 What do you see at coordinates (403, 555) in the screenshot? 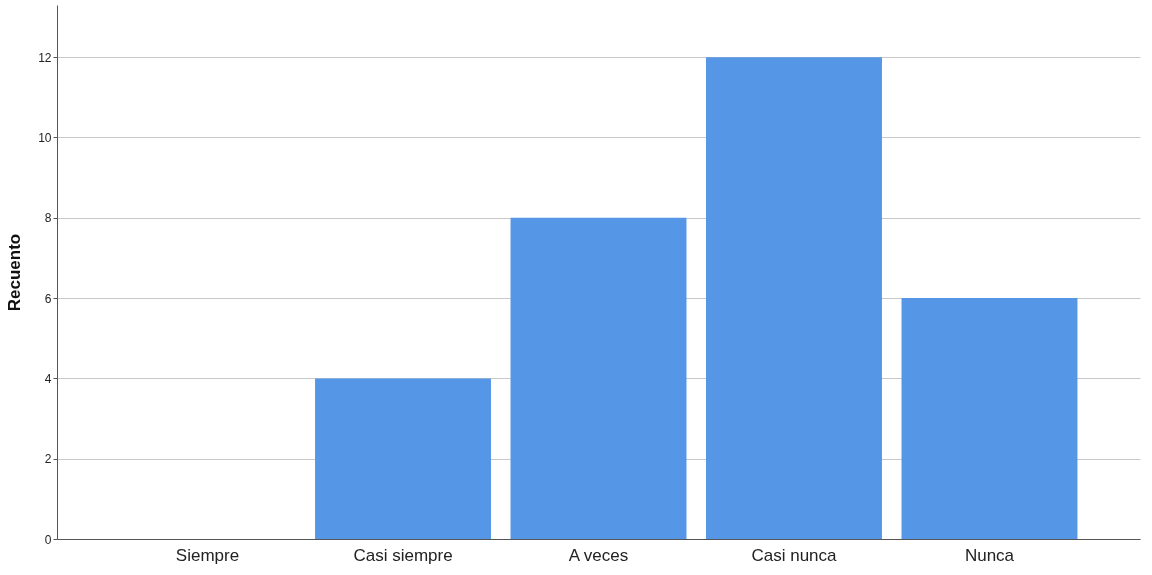
I see `x-tick-label: Casi siempre` at bounding box center [403, 555].